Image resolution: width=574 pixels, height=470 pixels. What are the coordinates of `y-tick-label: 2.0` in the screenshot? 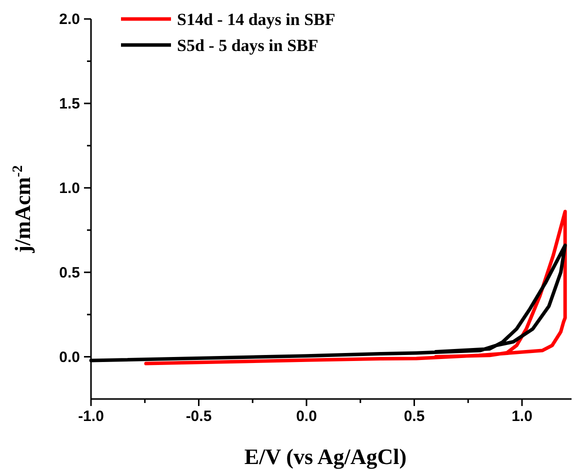 It's located at (69, 19).